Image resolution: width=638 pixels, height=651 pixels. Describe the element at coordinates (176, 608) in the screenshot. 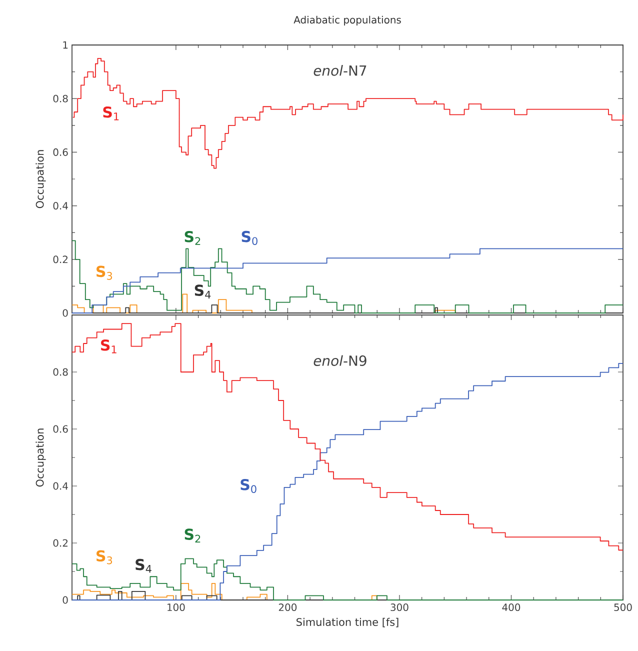

I see `x-tick-label: 100` at that location.